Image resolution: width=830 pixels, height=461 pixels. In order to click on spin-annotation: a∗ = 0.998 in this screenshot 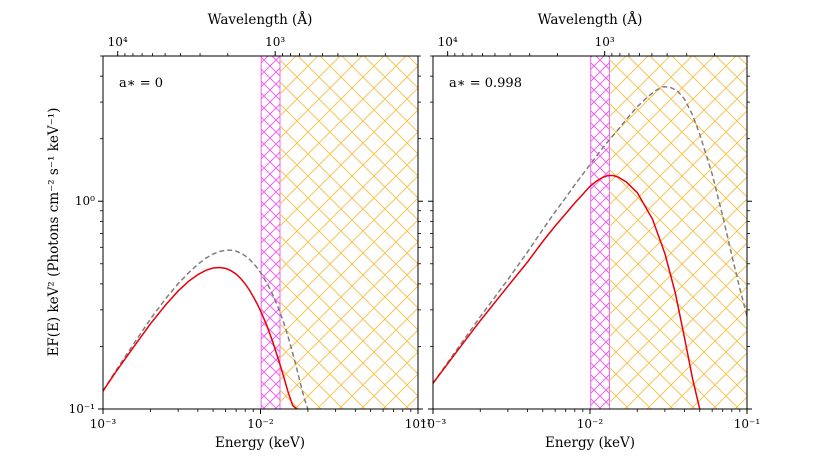, I will do `click(485, 83)`.